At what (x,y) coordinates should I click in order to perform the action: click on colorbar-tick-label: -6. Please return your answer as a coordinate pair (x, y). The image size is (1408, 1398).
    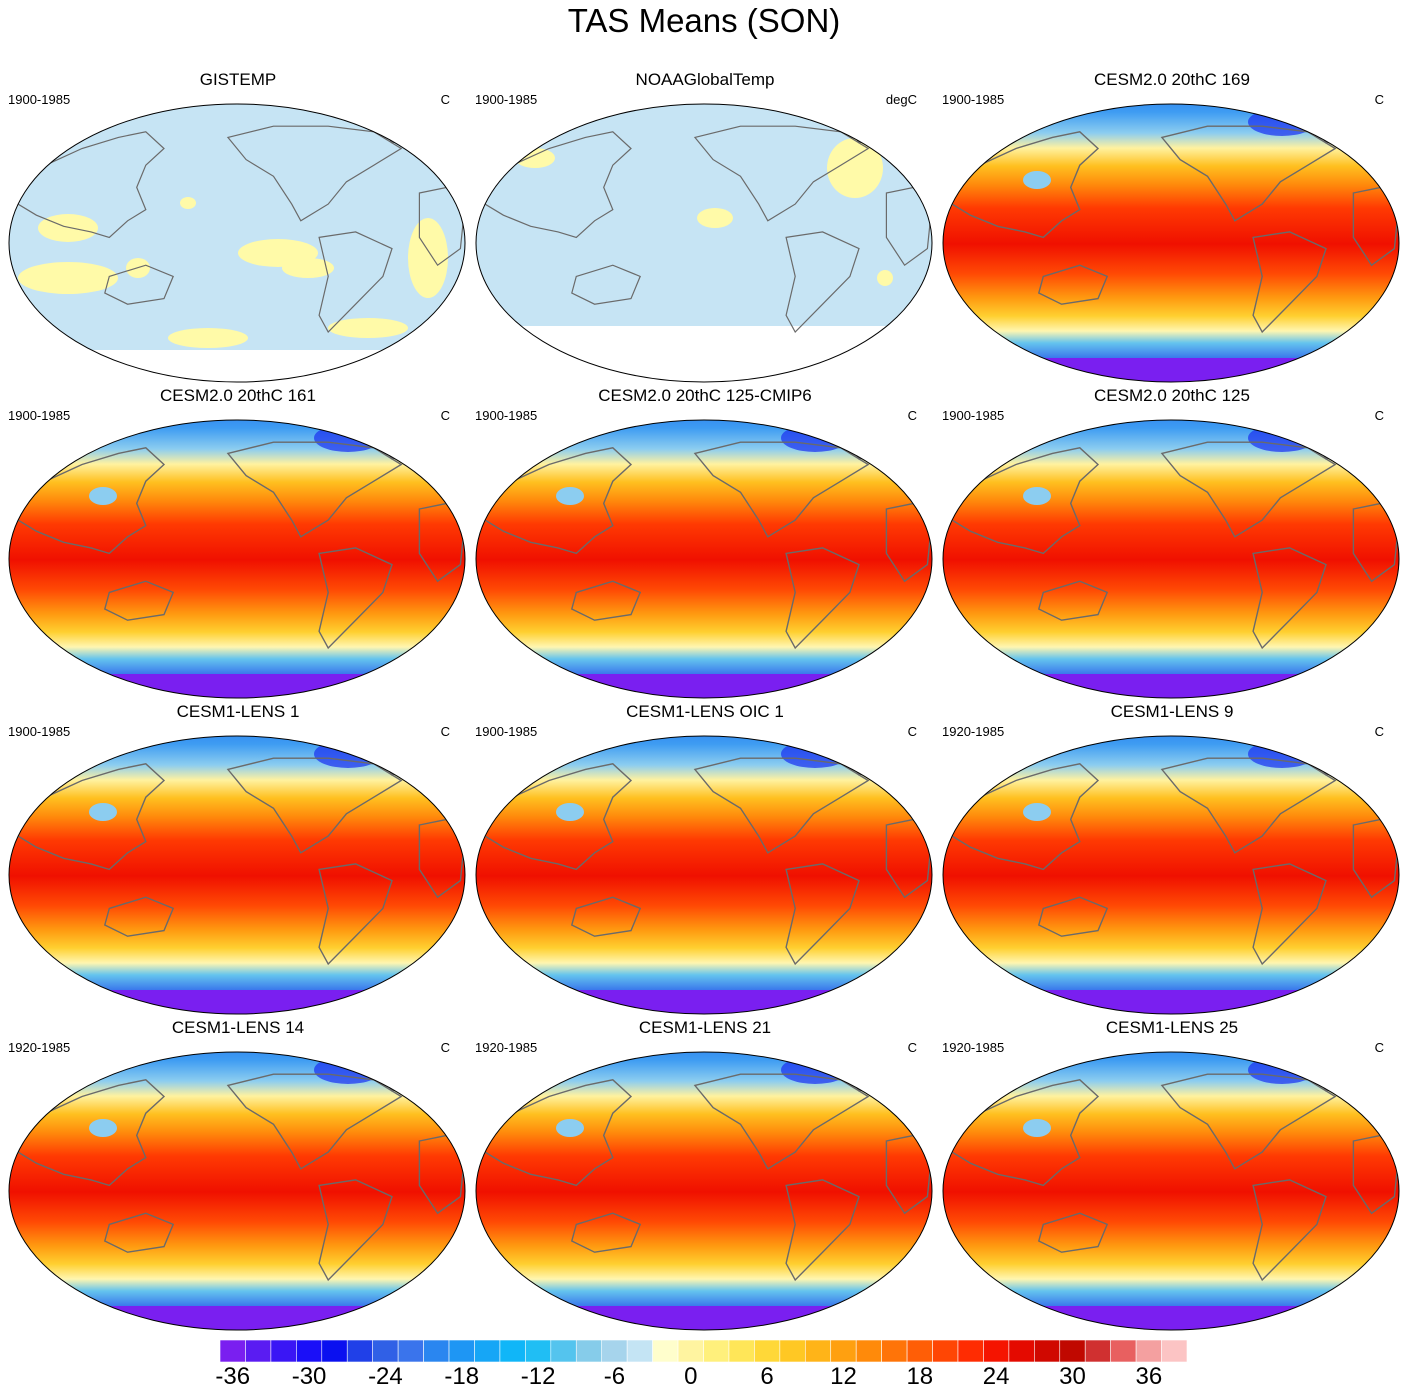
    Looking at the image, I should click on (614, 1376).